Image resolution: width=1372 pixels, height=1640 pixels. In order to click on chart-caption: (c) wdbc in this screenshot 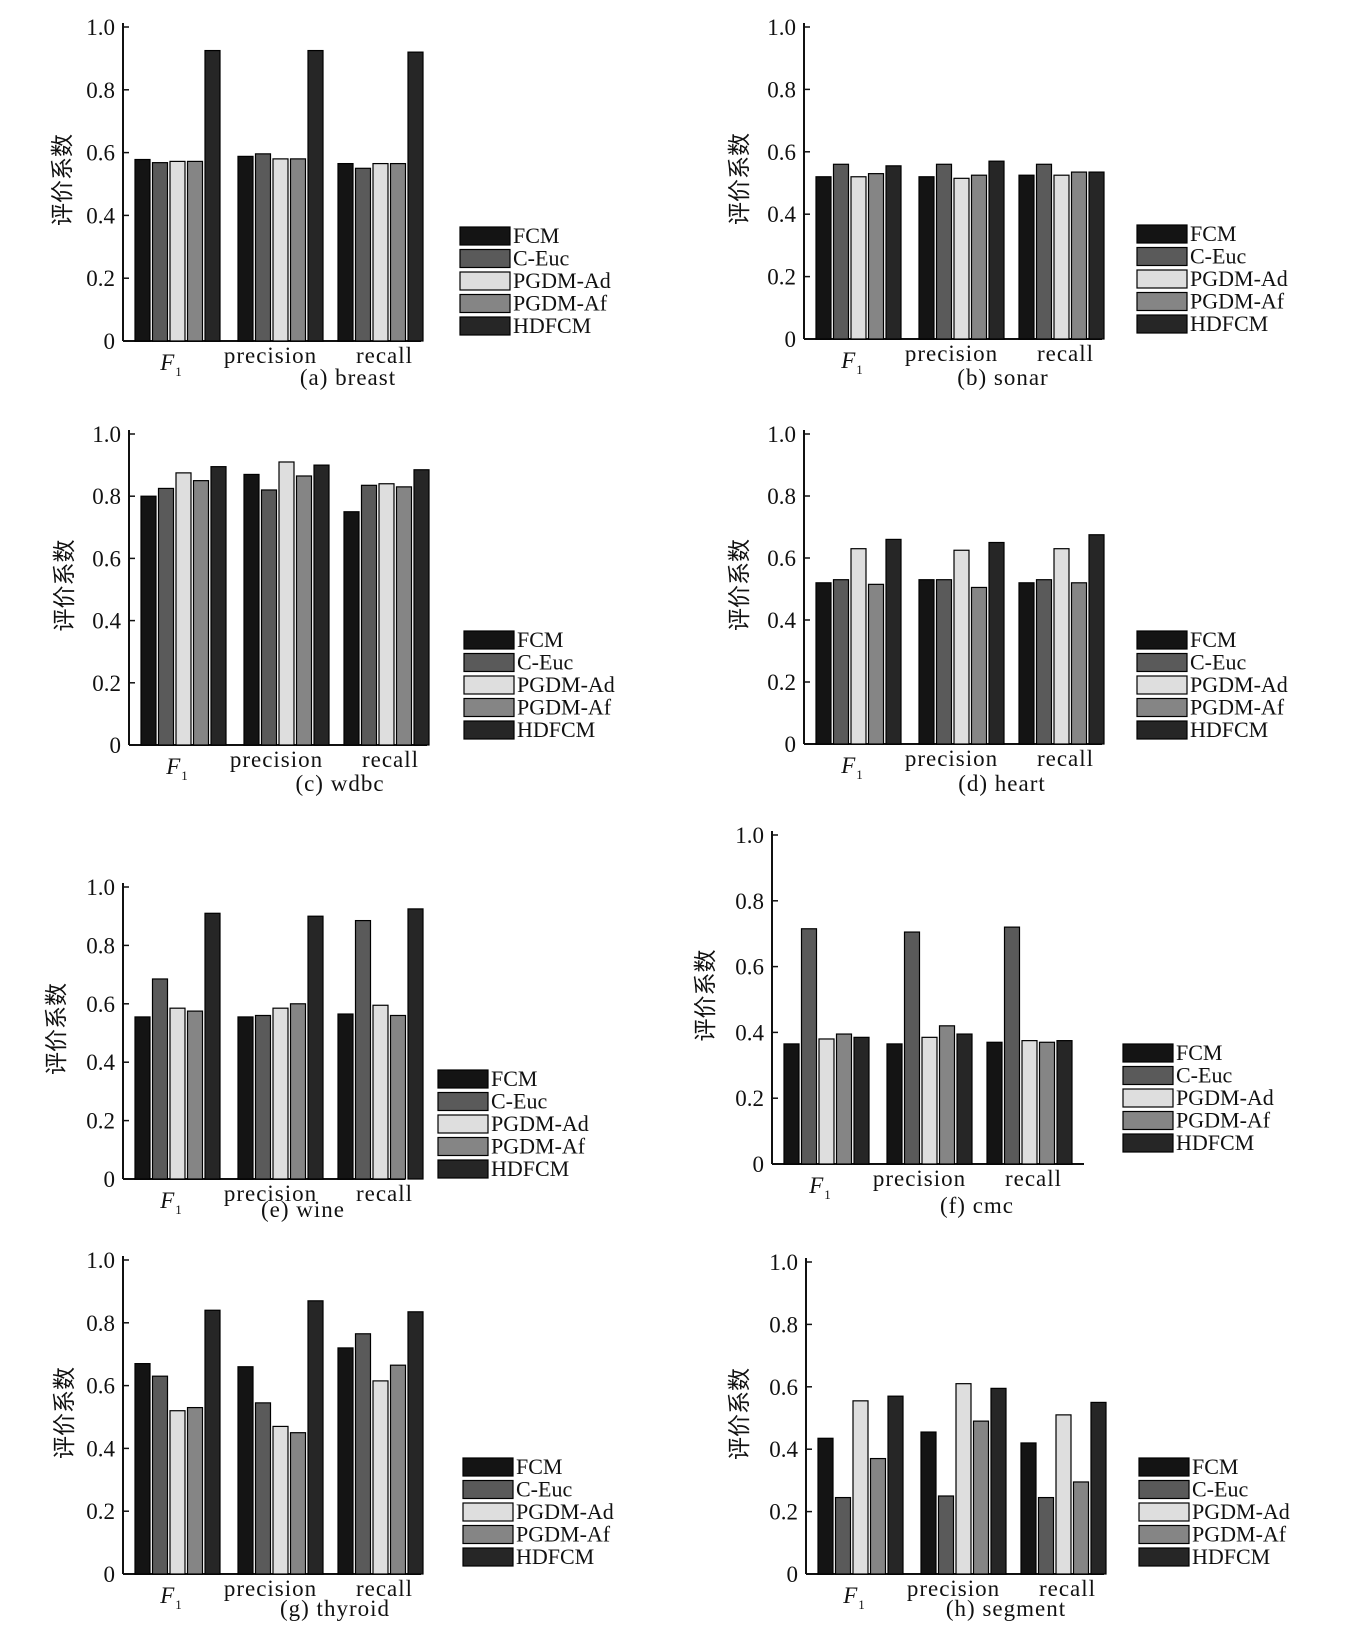, I will do `click(339, 783)`.